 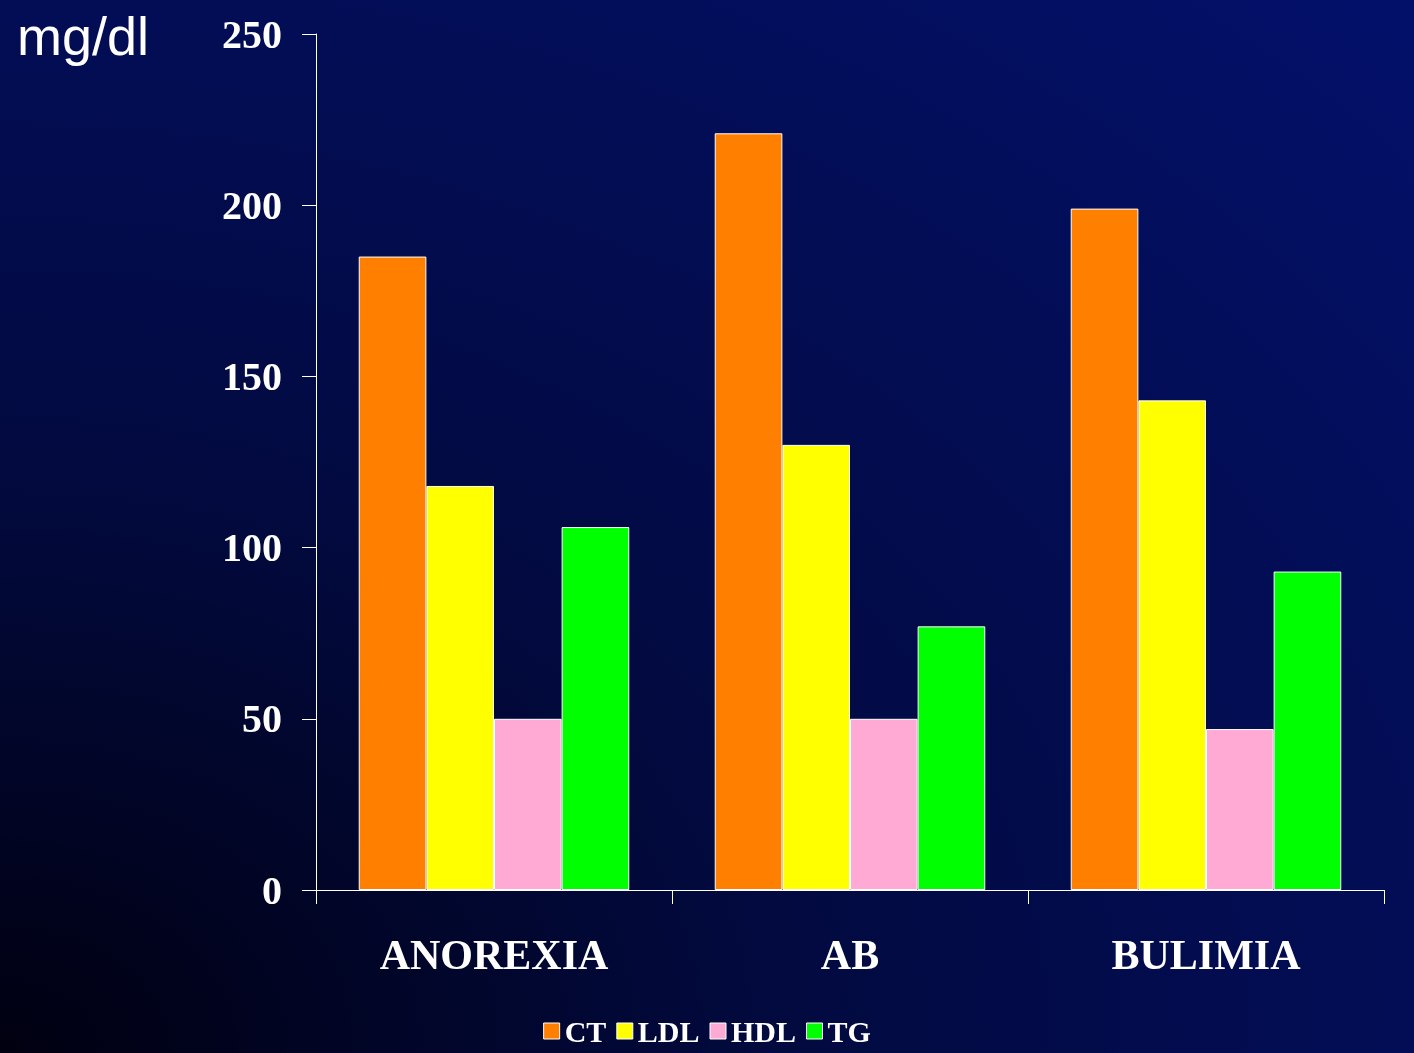 What do you see at coordinates (494, 955) in the screenshot?
I see `x-tick-label: ANOREXIA` at bounding box center [494, 955].